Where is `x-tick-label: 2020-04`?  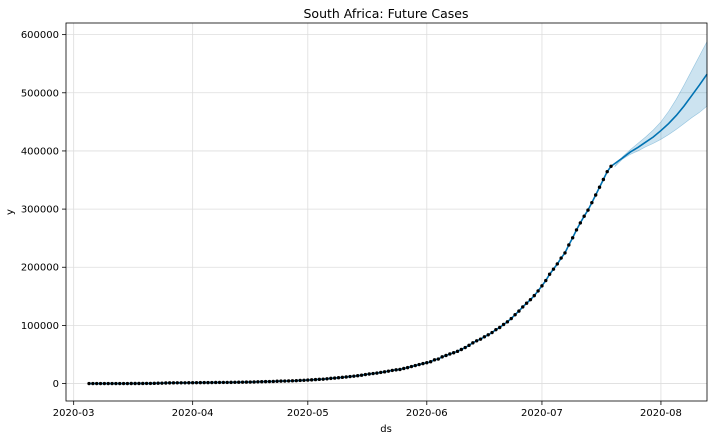
x-tick-label: 2020-04 is located at coordinates (193, 413).